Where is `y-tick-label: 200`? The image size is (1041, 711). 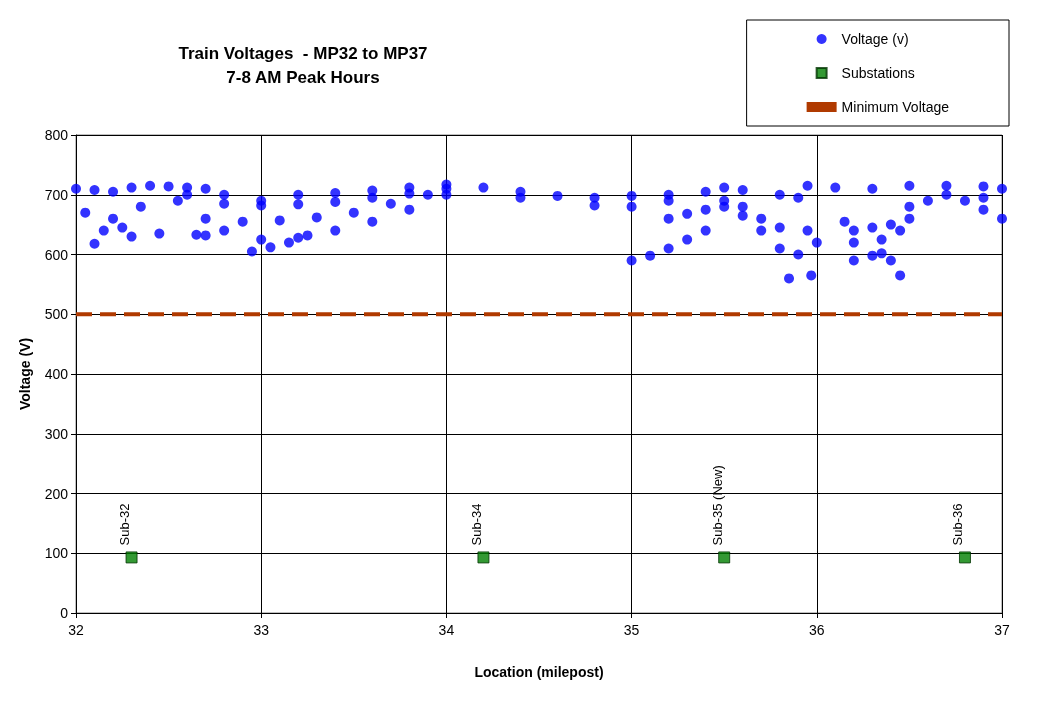
y-tick-label: 200 is located at coordinates (56, 493).